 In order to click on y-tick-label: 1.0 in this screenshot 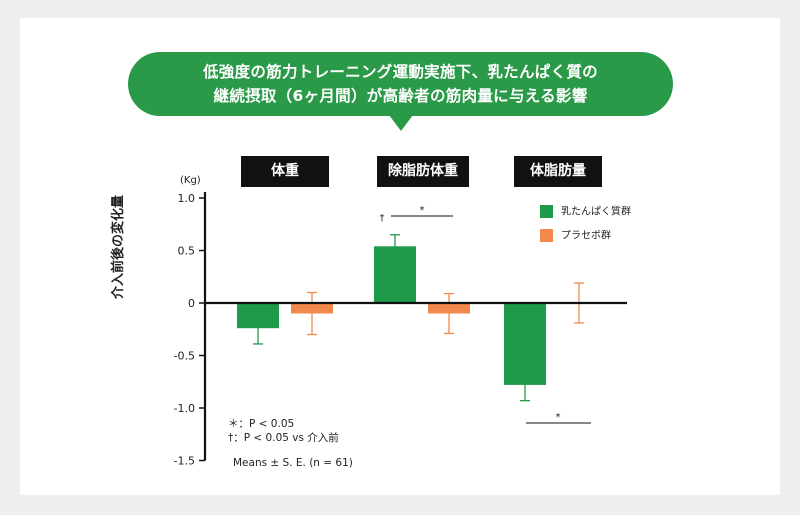, I will do `click(187, 198)`.